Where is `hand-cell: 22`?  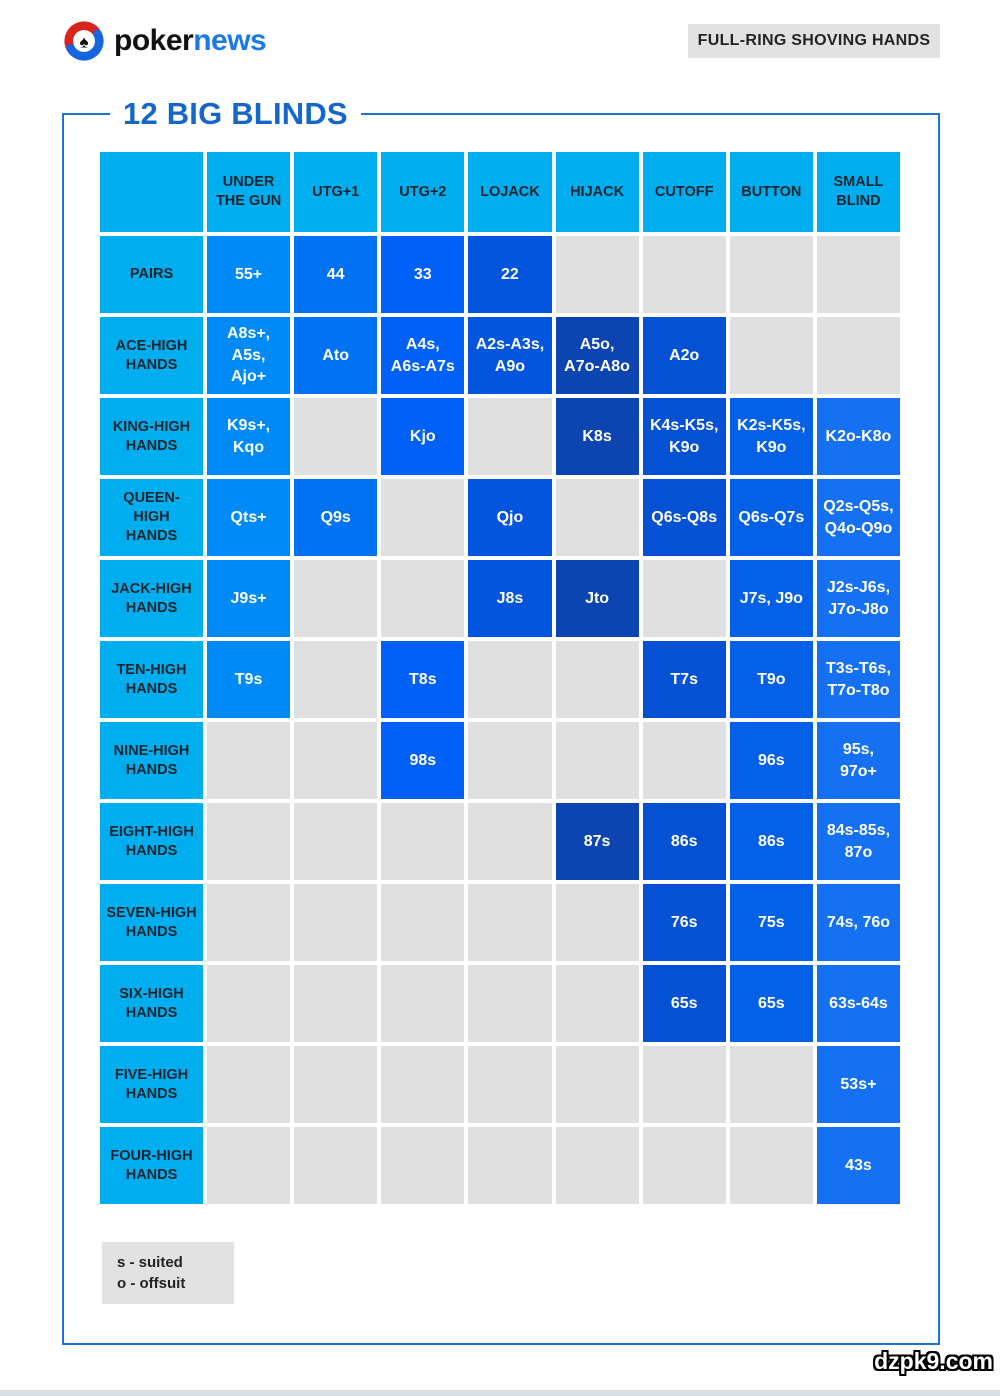
hand-cell: 22 is located at coordinates (510, 274).